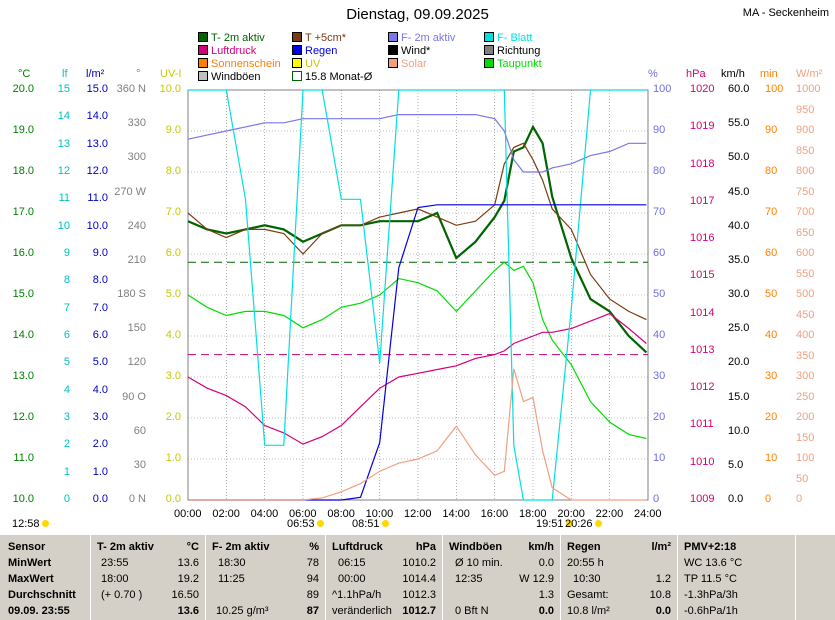 The height and width of the screenshot is (620, 835). What do you see at coordinates (583, 524) in the screenshot?
I see `sun-event-dusk: 20:26` at bounding box center [583, 524].